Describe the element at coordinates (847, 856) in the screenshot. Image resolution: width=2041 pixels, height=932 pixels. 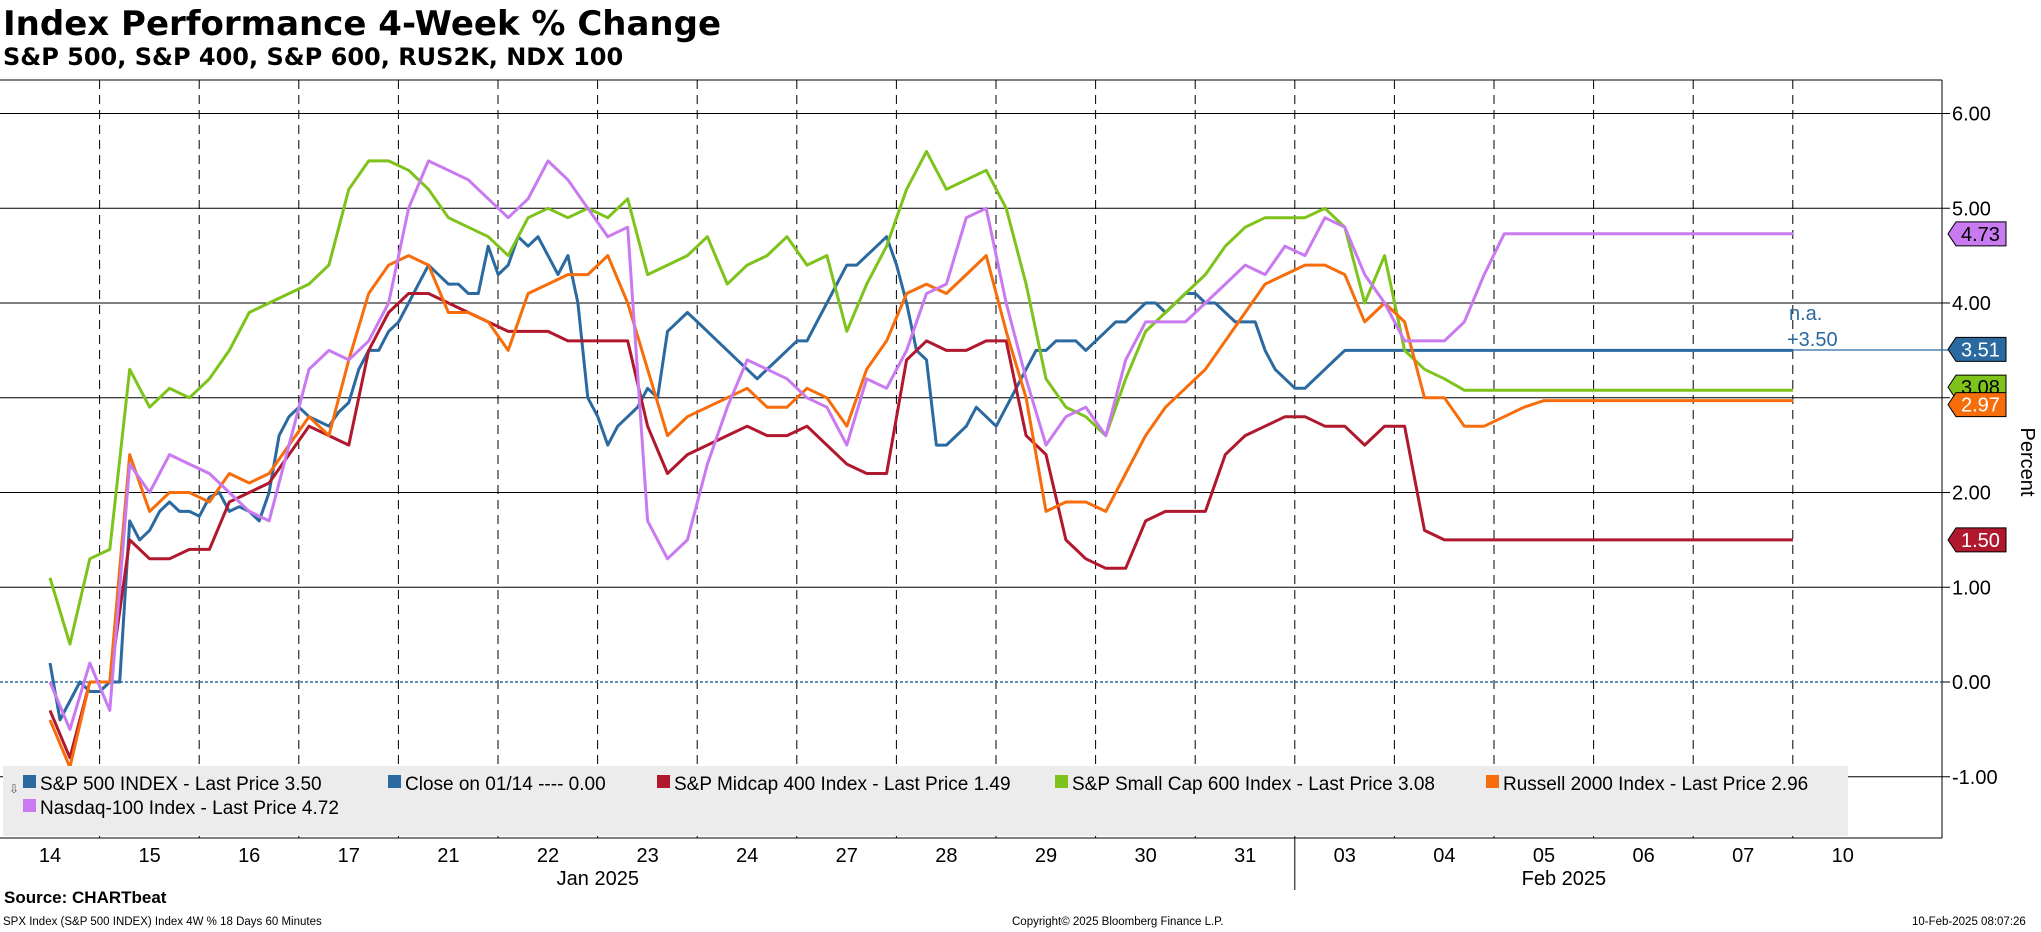
I see `x-tick-label: 27` at that location.